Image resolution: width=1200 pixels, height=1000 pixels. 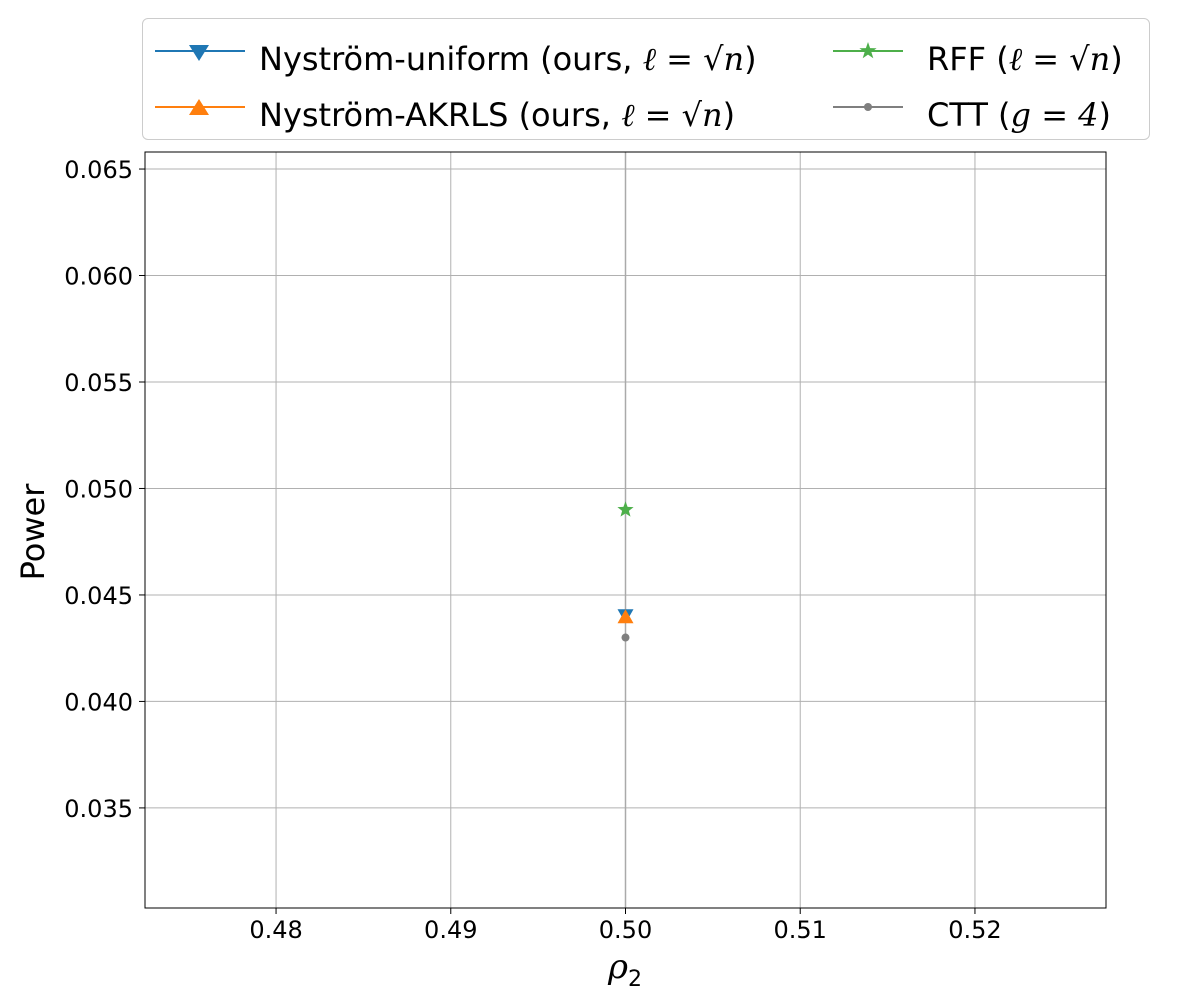 I want to click on y-tick-label: 0.035, so click(x=98, y=809).